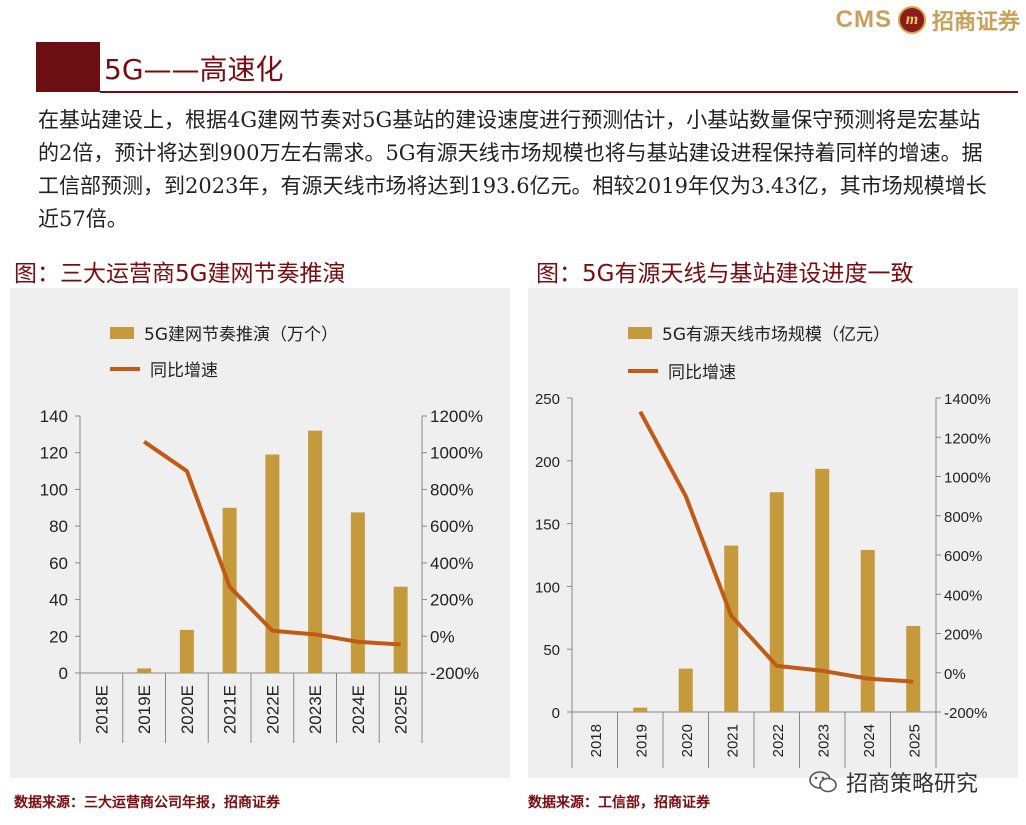 The width and height of the screenshot is (1026, 825). Describe the element at coordinates (54, 416) in the screenshot. I see `y-tick-label-left: 140` at that location.